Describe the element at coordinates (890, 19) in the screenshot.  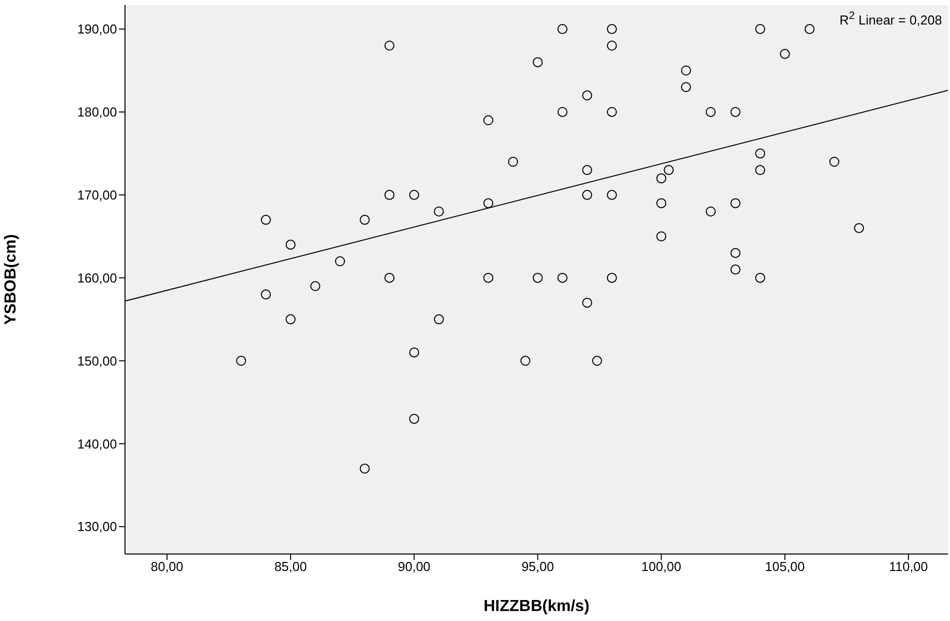
I see `annotation: R$^{2}$ Linear = 0,208` at that location.